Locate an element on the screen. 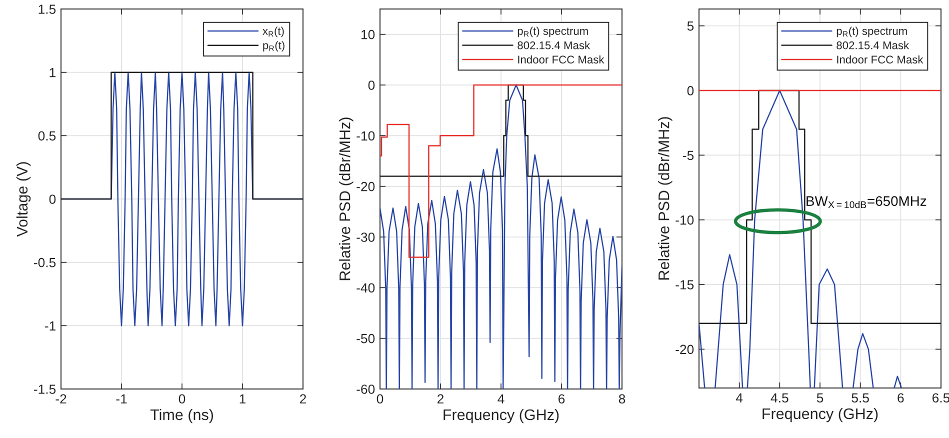 This screenshot has width=949, height=438. y-tick-label: -1.5 is located at coordinates (45, 389).